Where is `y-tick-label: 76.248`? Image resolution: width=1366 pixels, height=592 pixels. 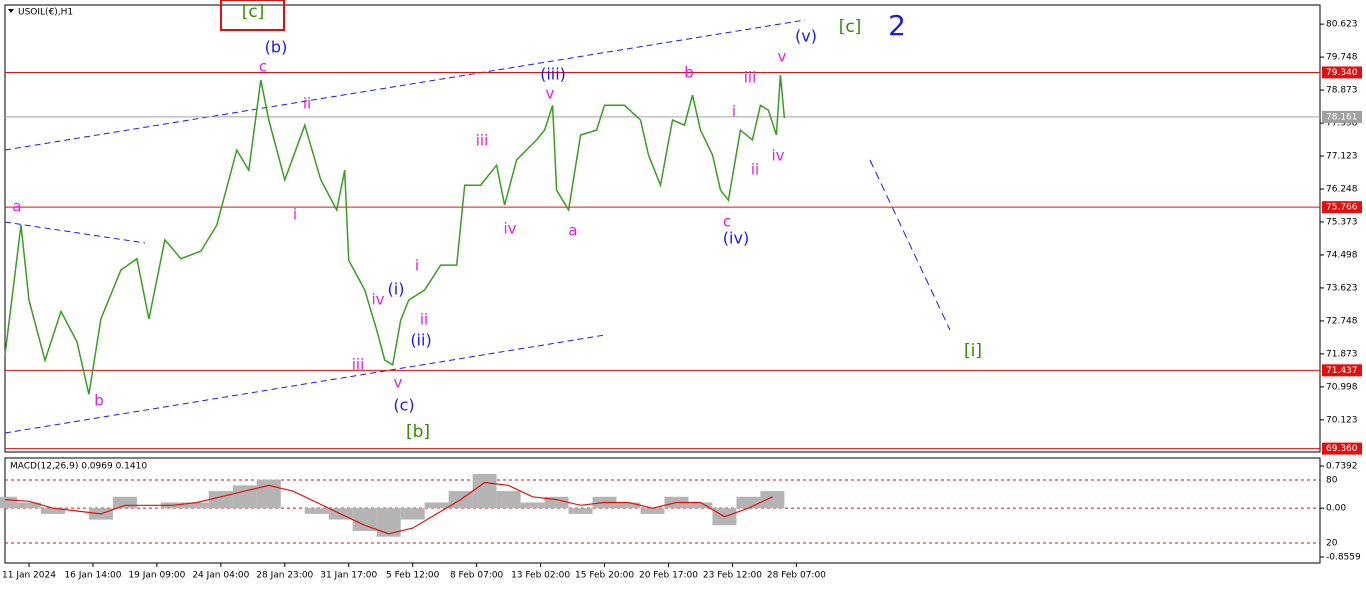
y-tick-label: 76.248 is located at coordinates (1342, 190).